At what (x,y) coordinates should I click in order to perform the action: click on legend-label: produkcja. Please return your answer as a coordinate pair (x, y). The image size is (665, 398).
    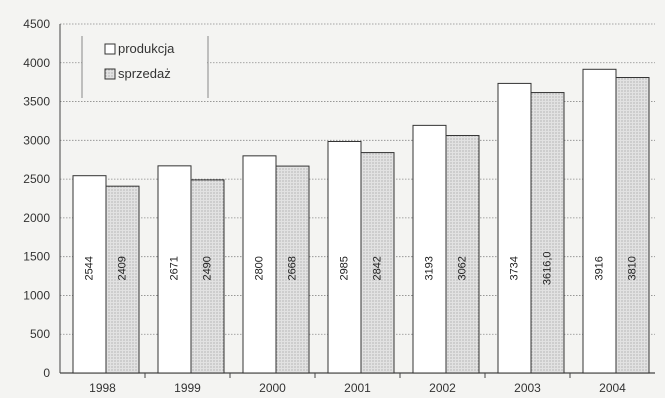
    Looking at the image, I should click on (146, 48).